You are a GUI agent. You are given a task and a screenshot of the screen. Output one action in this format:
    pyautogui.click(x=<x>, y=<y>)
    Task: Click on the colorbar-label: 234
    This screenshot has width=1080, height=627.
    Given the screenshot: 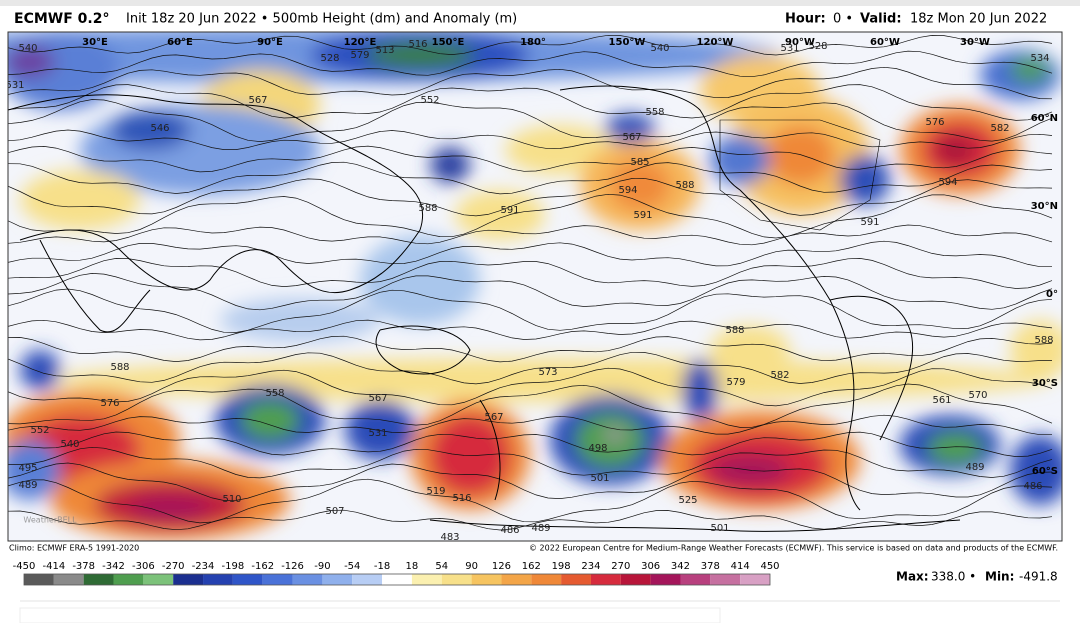 What is the action you would take?
    pyautogui.click(x=590, y=566)
    